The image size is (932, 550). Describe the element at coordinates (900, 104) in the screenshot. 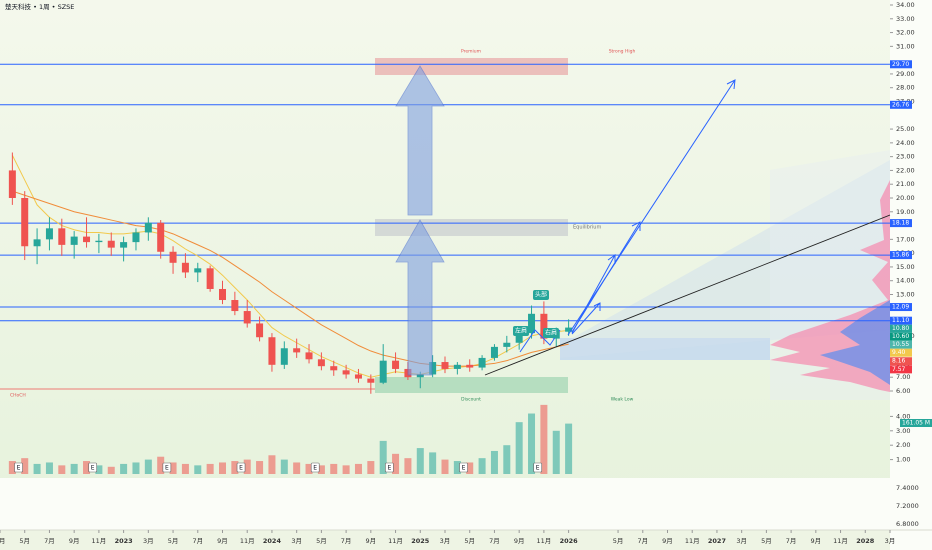

I see `price-label: 26.76` at that location.